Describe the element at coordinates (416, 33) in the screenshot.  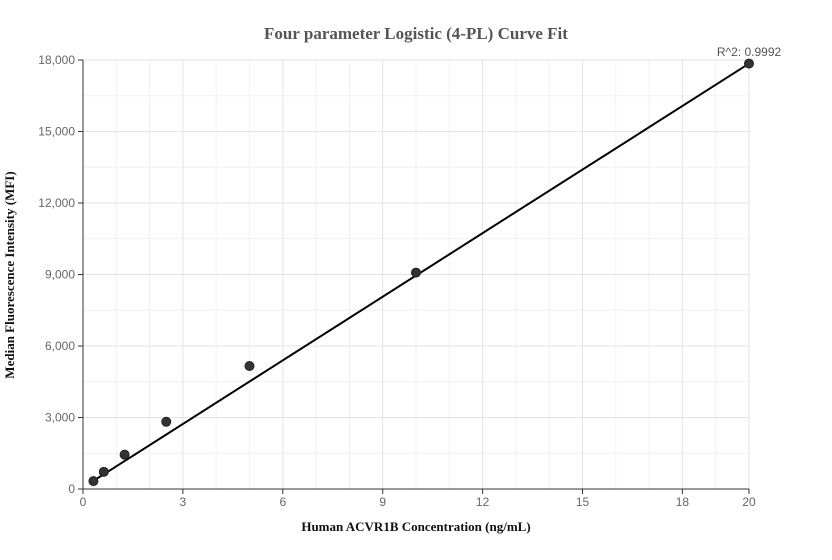
I see `chart-title: Four parameter Logistic (4-PL) Curve Fit` at that location.